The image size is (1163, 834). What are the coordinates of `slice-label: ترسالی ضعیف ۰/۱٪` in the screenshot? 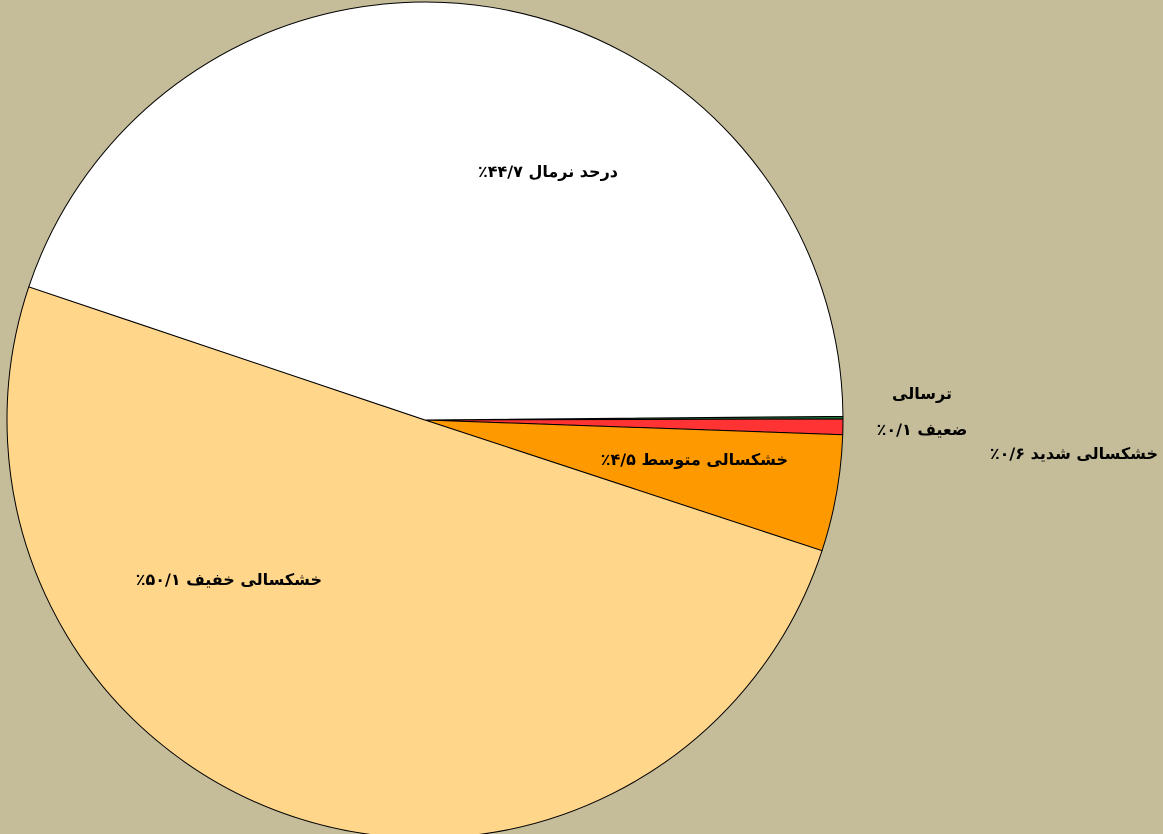 It's located at (922, 412).